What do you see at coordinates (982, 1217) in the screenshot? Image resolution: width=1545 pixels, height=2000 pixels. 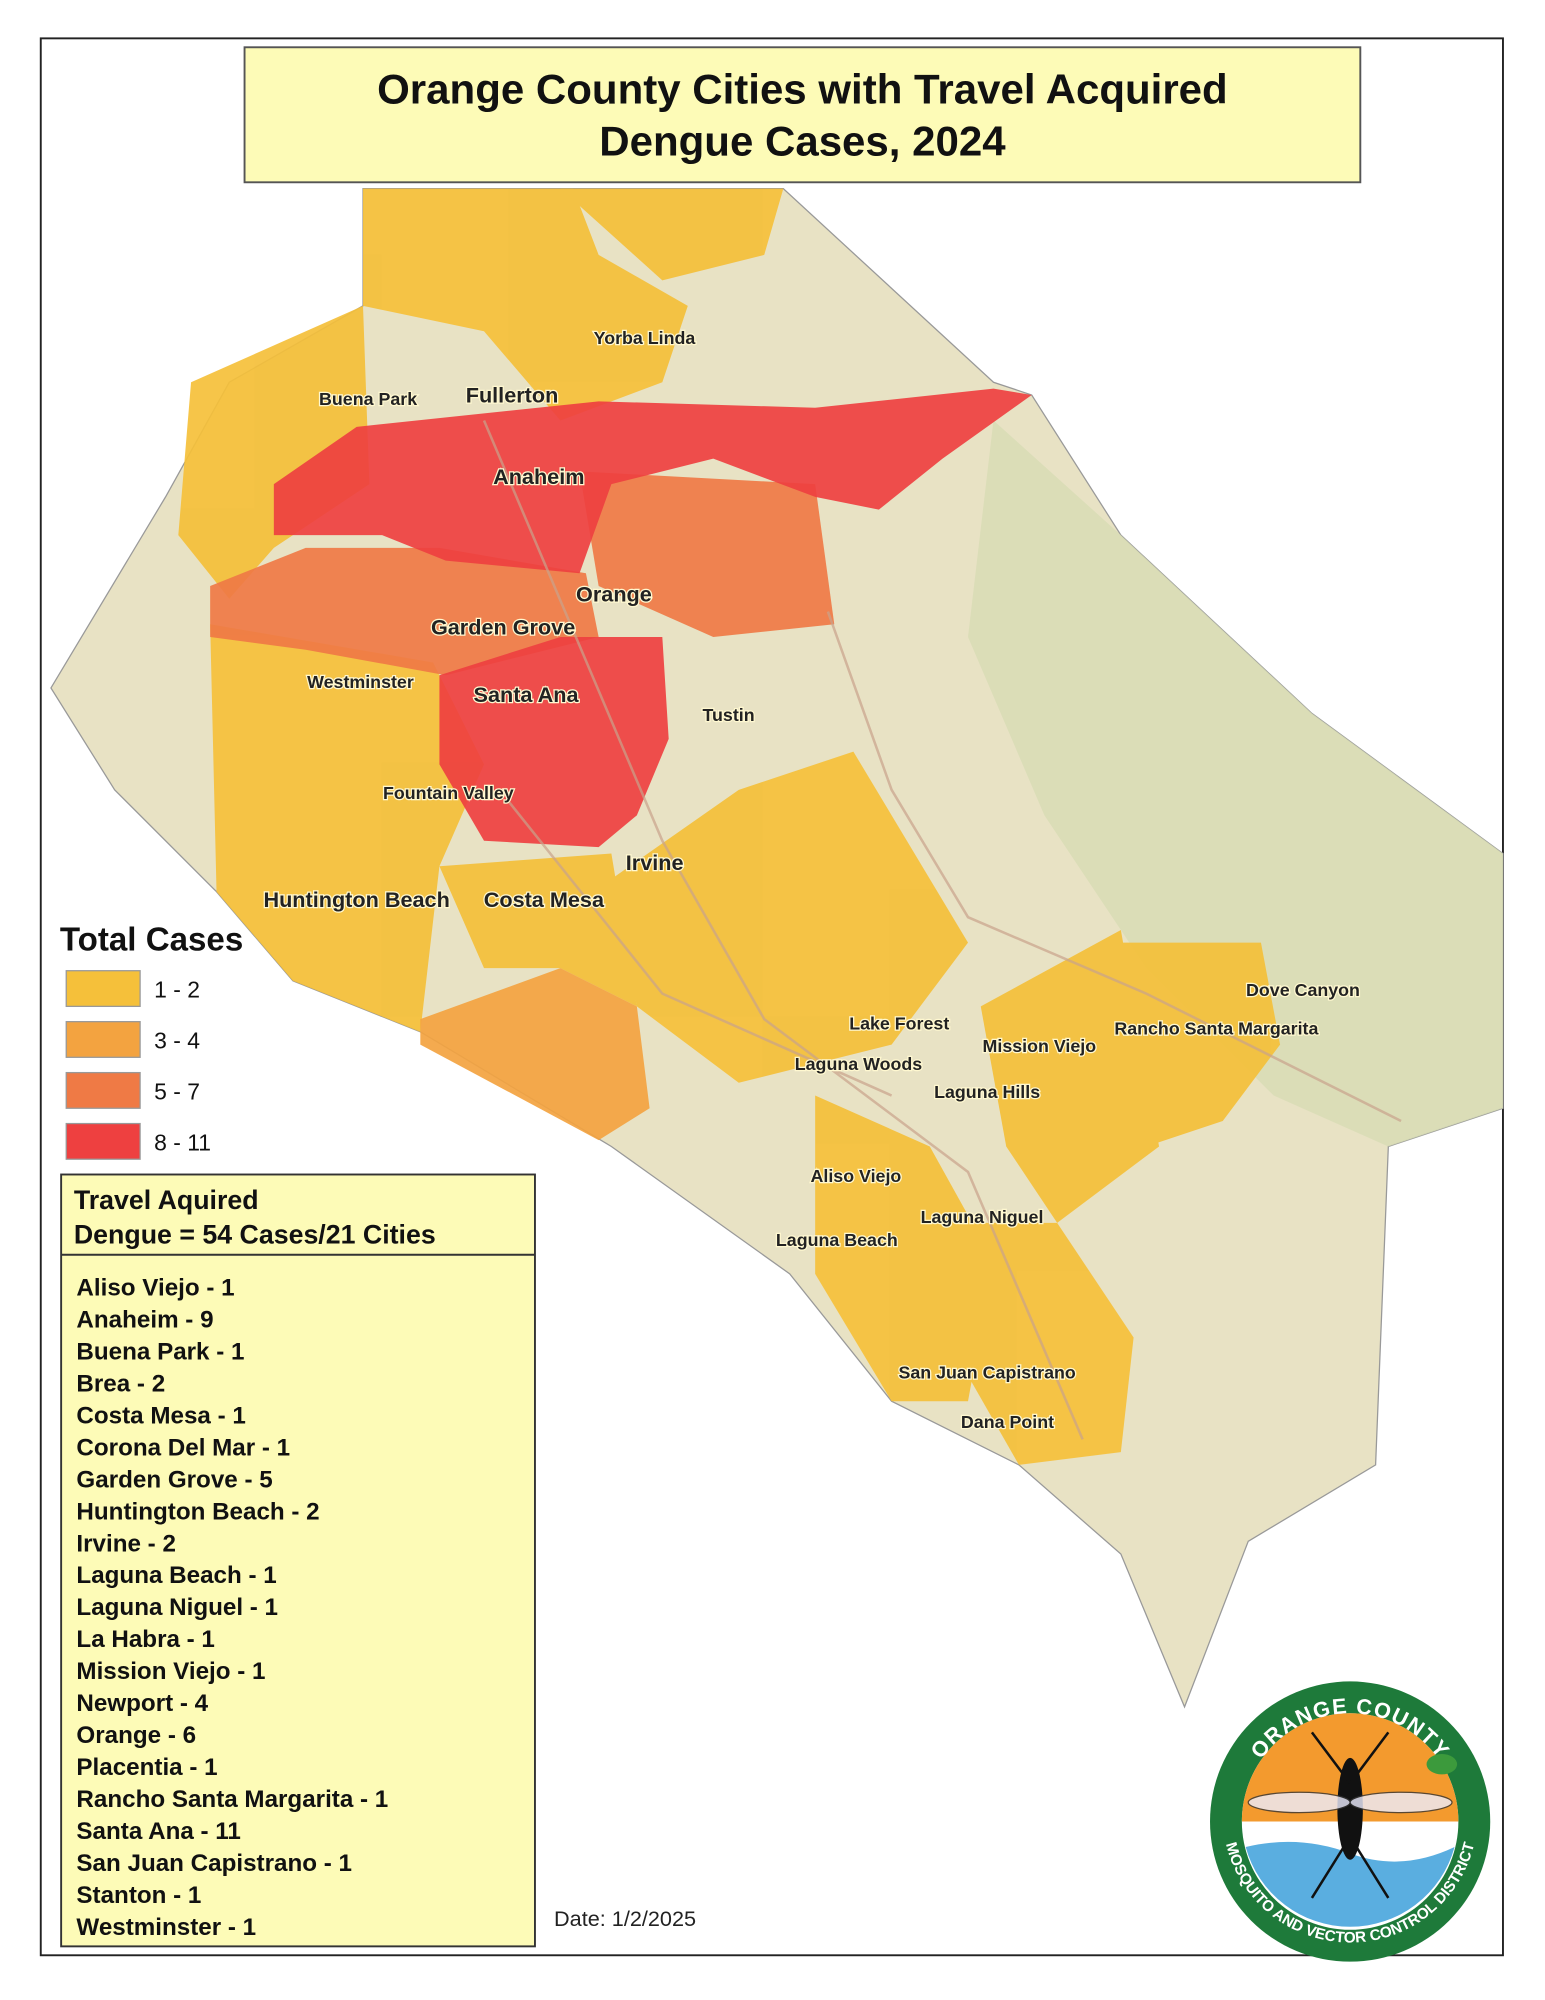 I see `place-label: Laguna Niguel` at bounding box center [982, 1217].